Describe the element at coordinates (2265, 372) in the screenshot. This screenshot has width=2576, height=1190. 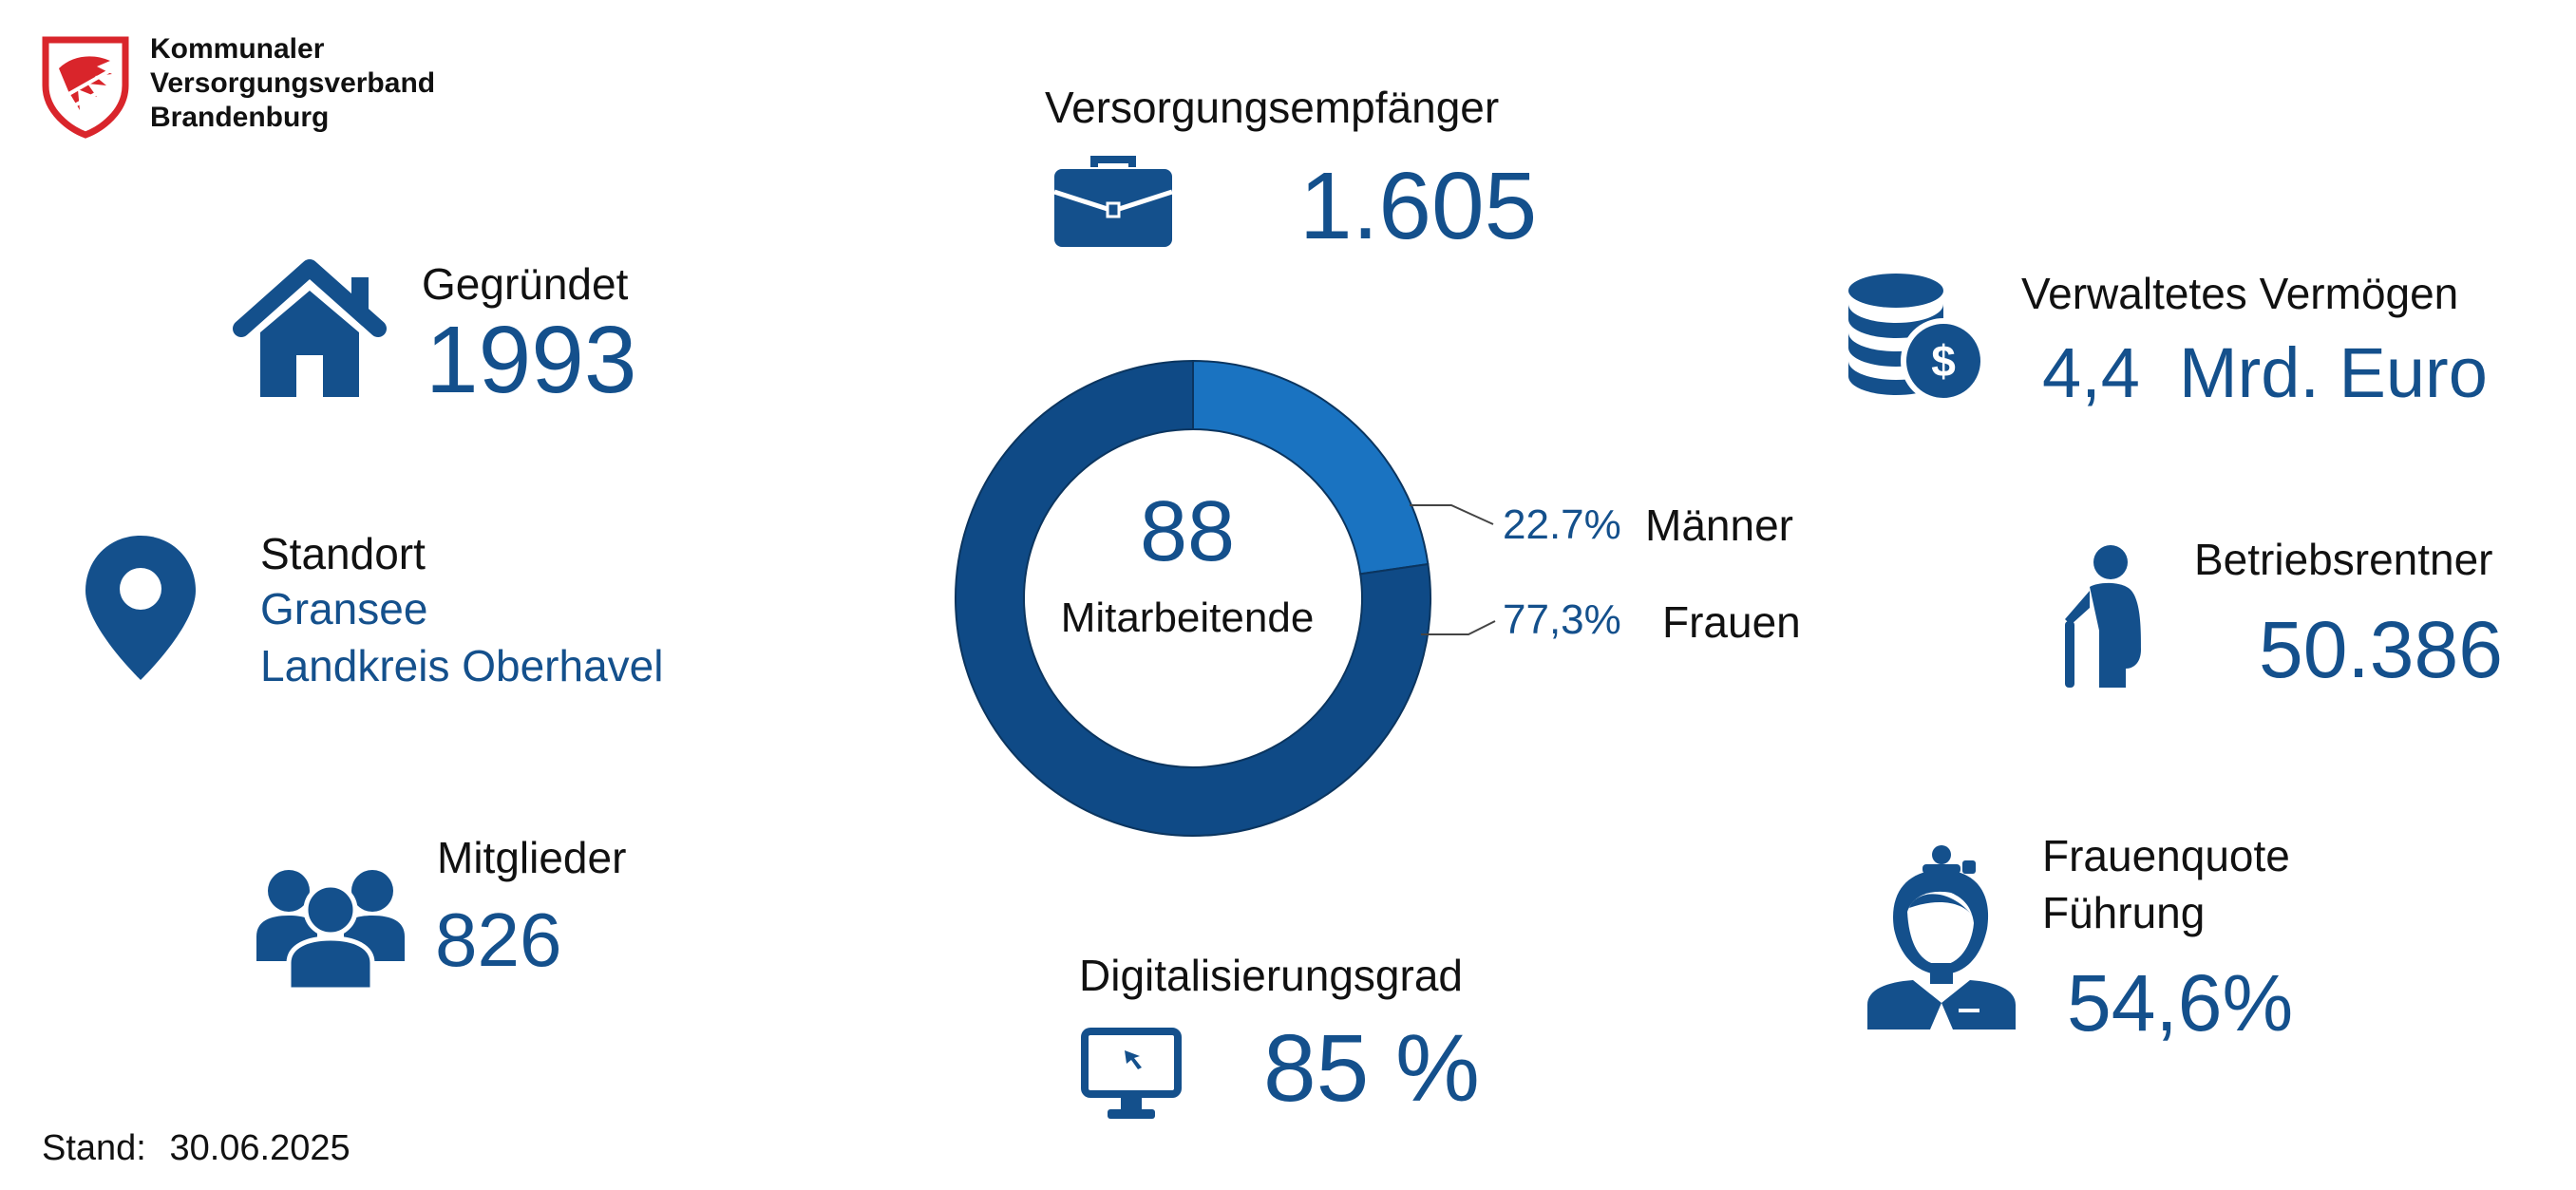
I see `assets-value: 4,4 Mrd. Euro` at that location.